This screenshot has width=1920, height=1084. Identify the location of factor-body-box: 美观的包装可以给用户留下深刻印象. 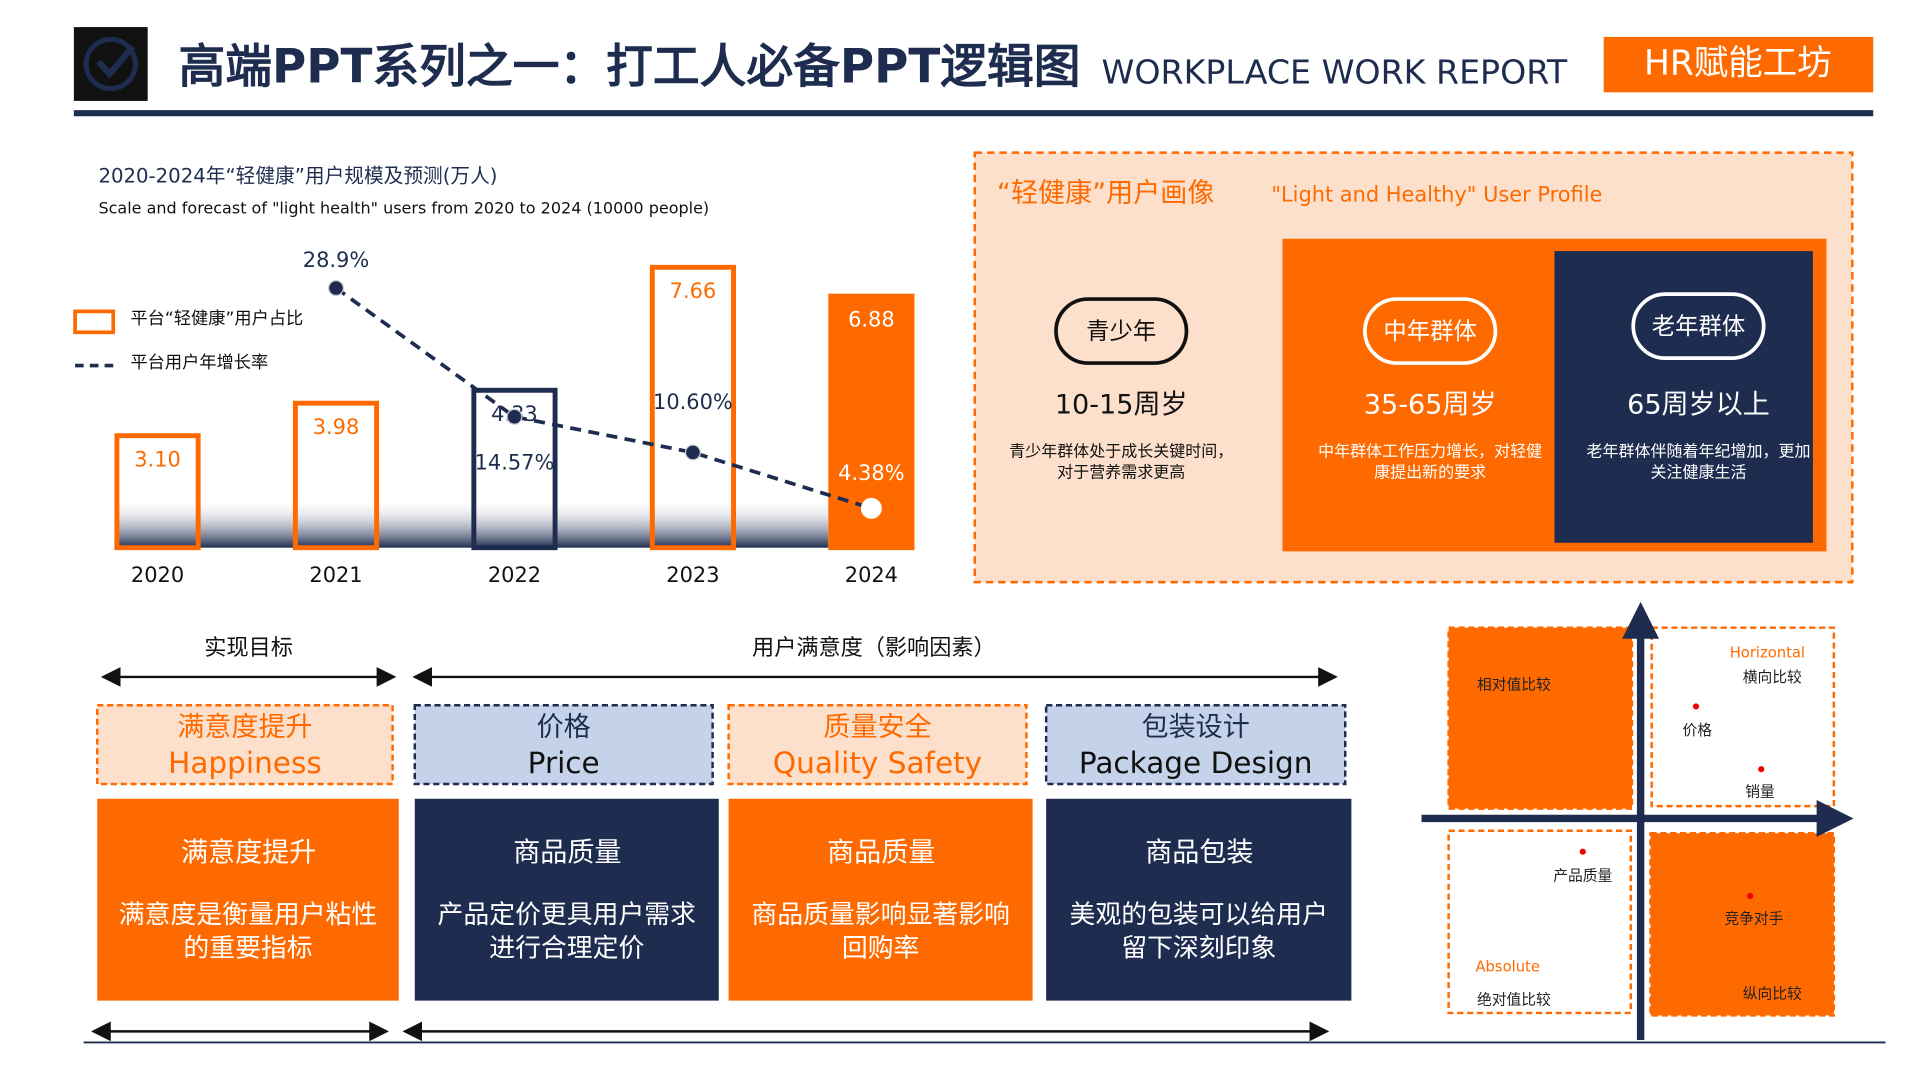
(1198, 931).